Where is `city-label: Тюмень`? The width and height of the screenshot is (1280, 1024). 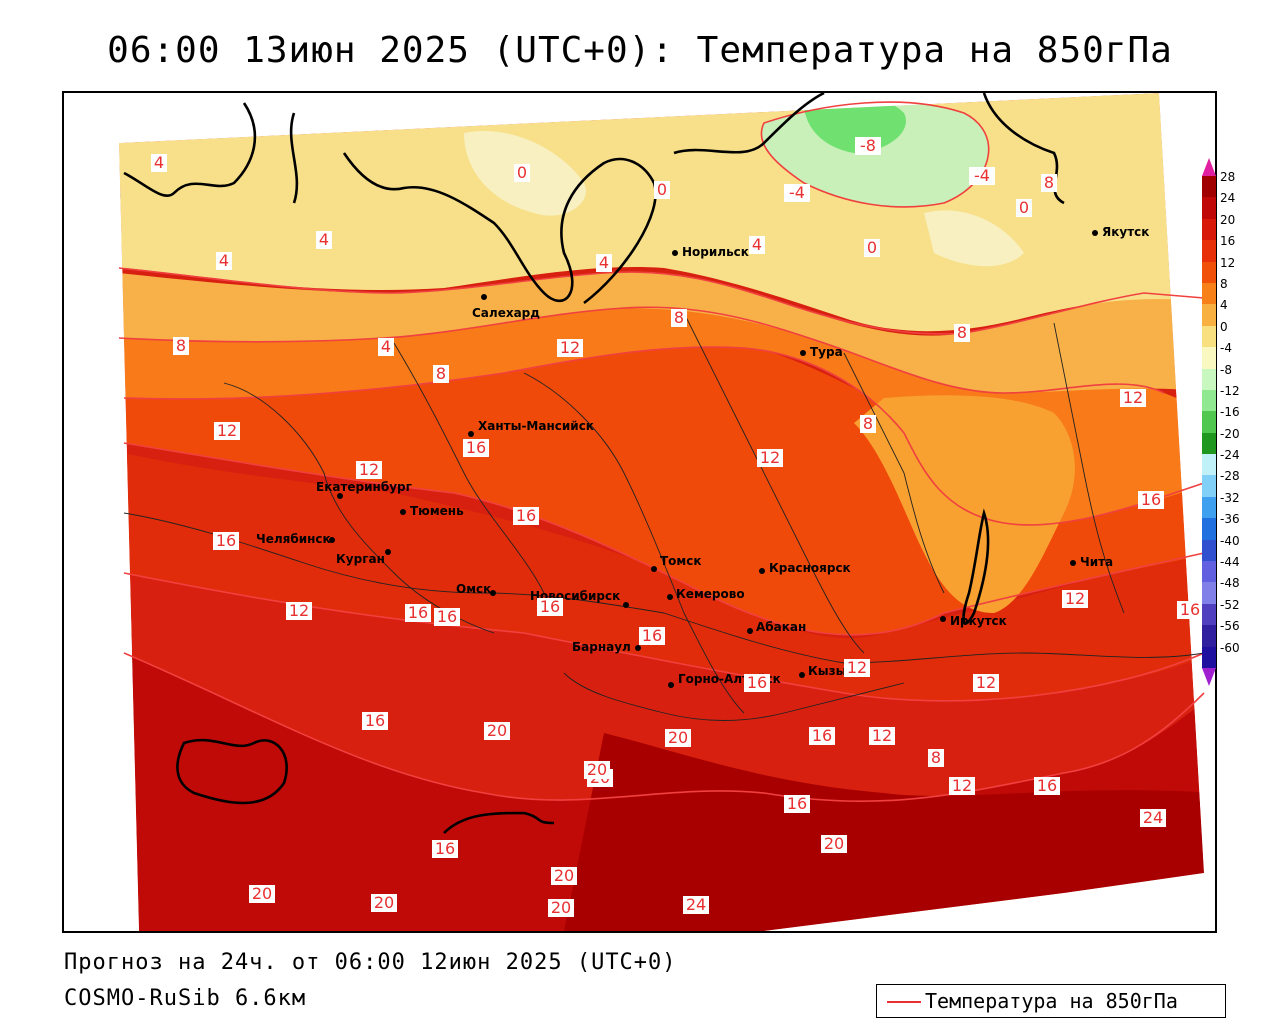 city-label: Тюмень is located at coordinates (437, 511).